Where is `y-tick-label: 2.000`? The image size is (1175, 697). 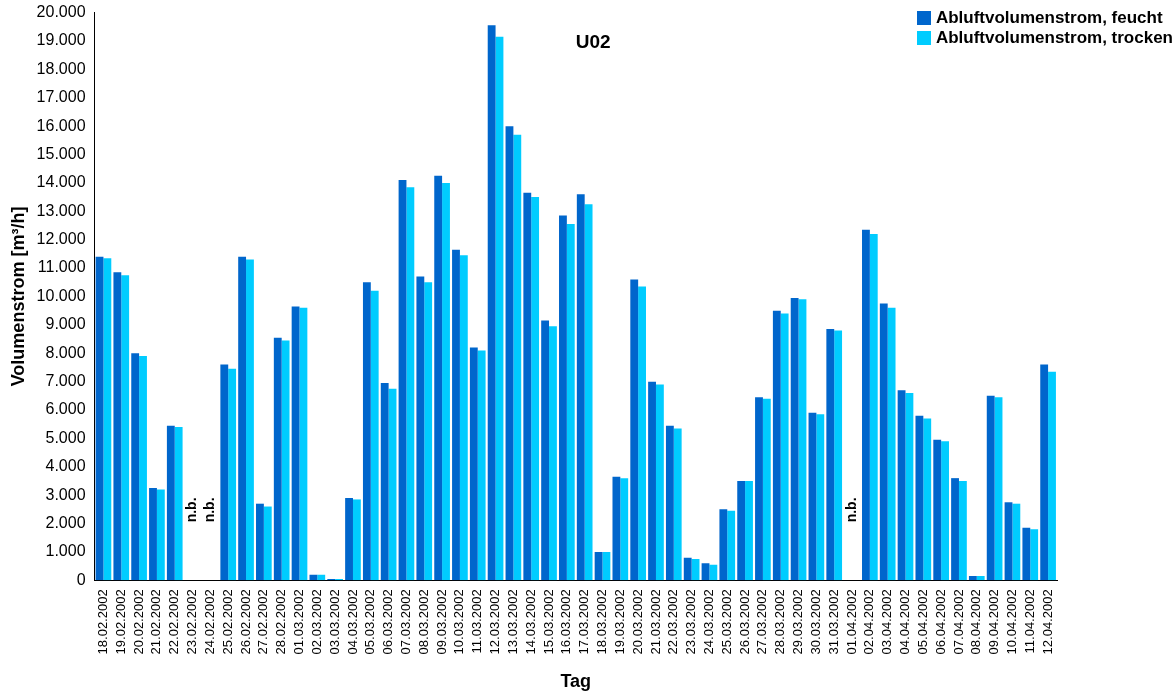
y-tick-label: 2.000 is located at coordinates (65, 522).